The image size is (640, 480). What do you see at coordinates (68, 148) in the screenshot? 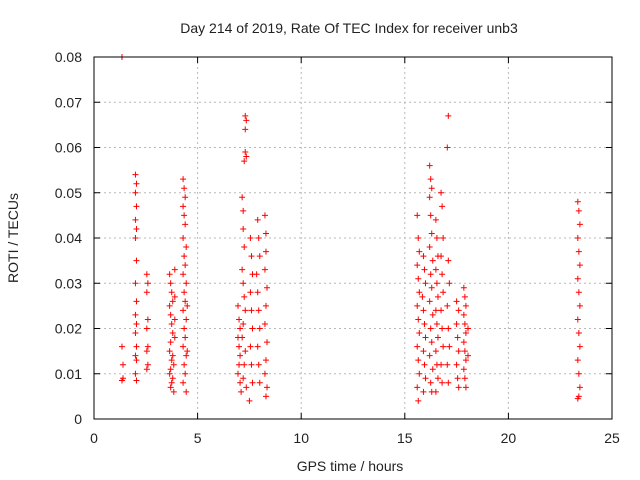
I see `y-tick-label: 0.06` at bounding box center [68, 148].